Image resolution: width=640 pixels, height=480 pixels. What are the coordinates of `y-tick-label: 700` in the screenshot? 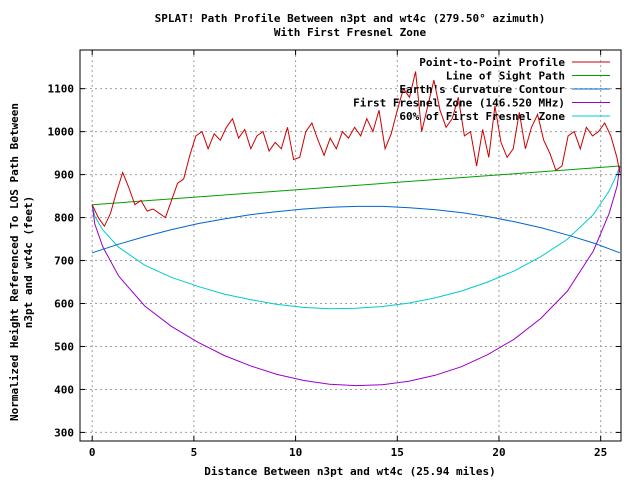 It's located at (64, 261).